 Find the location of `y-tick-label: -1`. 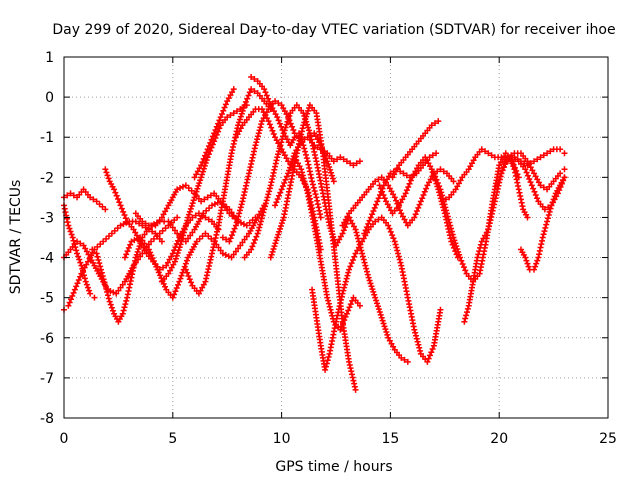

y-tick-label: -1 is located at coordinates (47, 138).